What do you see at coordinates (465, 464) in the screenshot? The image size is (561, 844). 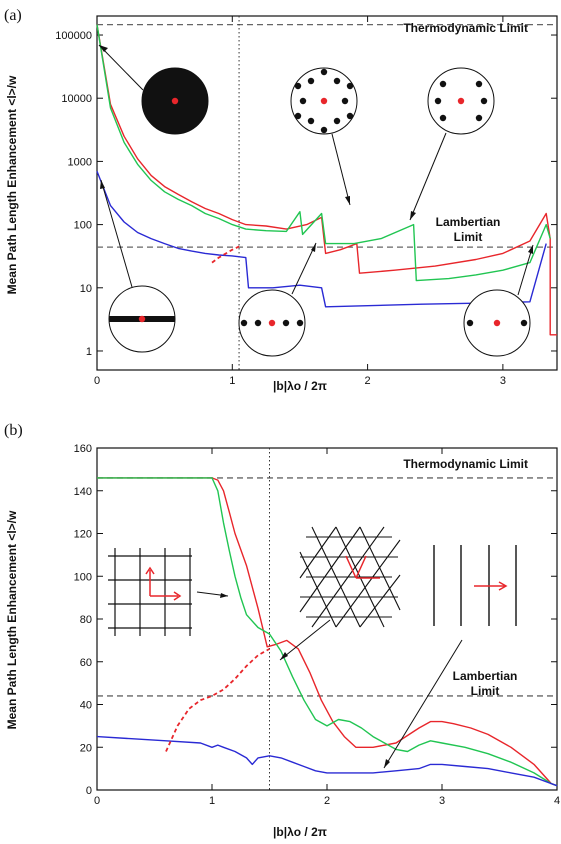 I see `panel-b-thermodynamic-limit-label: Thermodynamic Limit` at bounding box center [465, 464].